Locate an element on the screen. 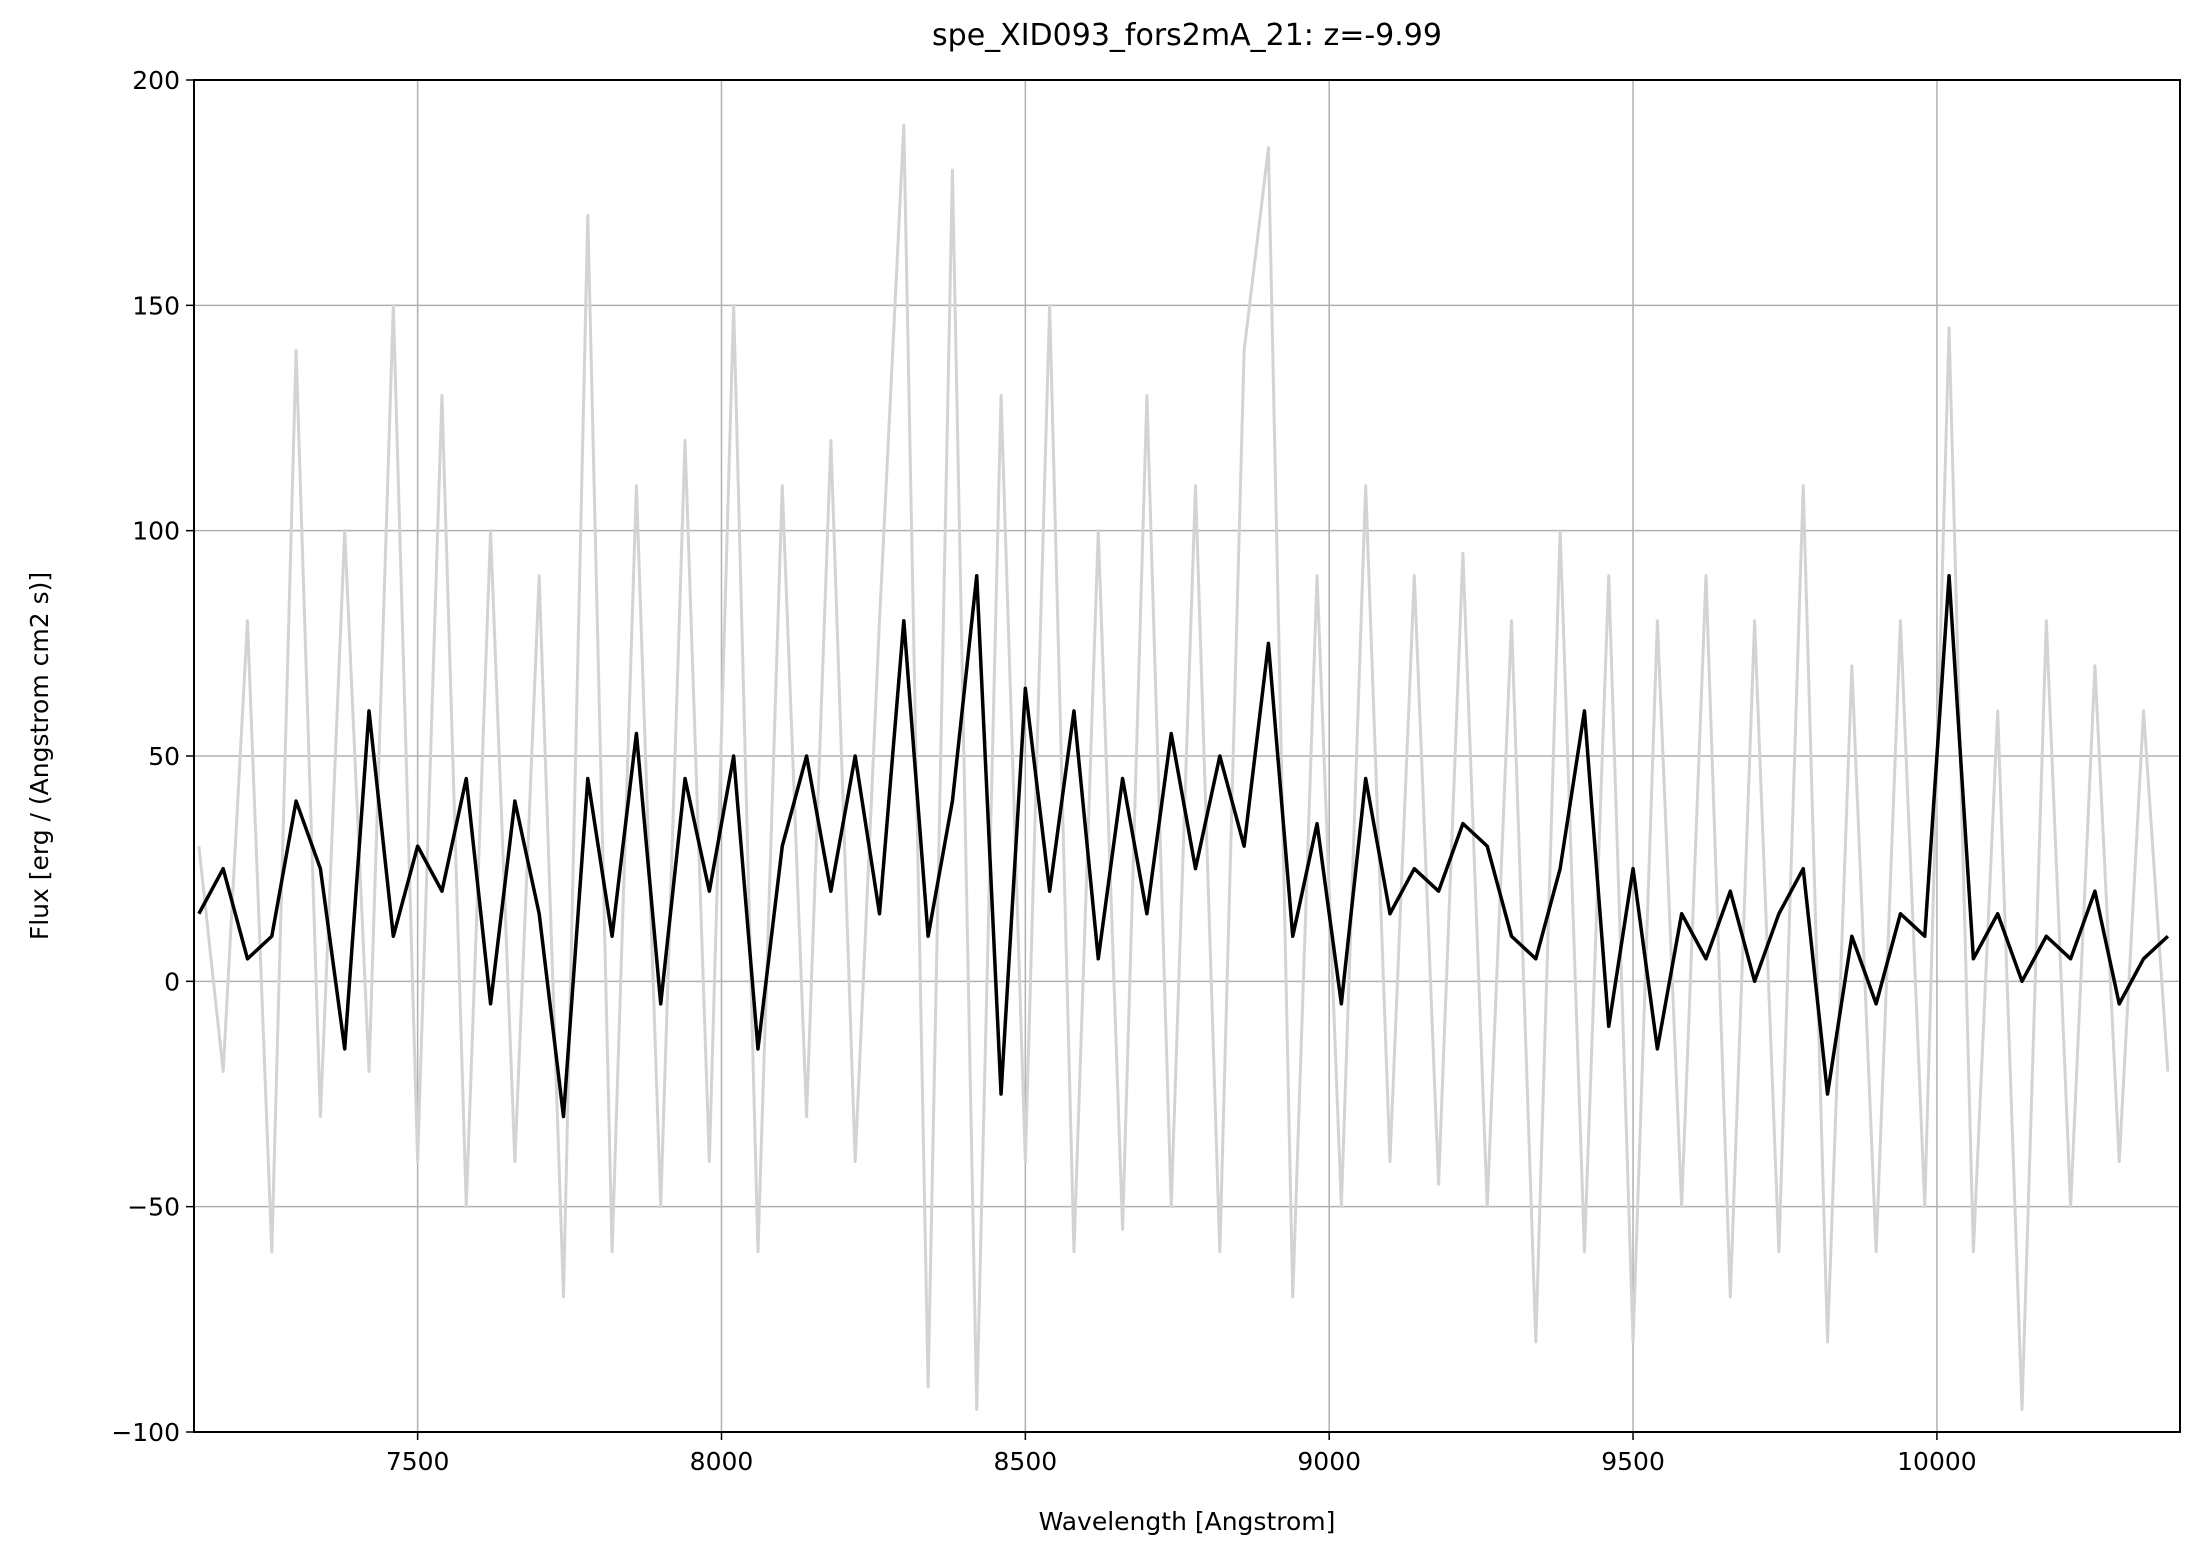  x-tick-label: 8000 is located at coordinates (722, 1461).